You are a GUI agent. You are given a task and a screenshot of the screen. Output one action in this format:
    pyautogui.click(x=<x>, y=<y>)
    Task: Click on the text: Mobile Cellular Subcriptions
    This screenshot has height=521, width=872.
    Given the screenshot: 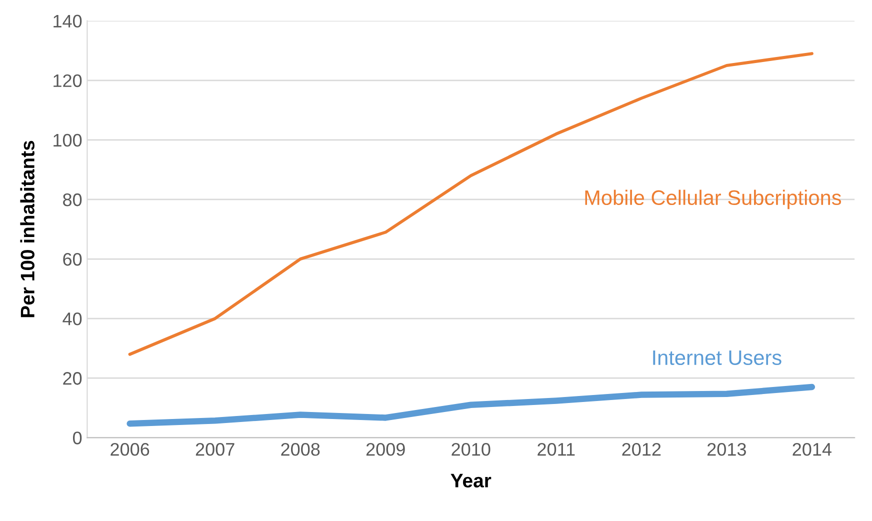 What is the action you would take?
    pyautogui.click(x=713, y=200)
    